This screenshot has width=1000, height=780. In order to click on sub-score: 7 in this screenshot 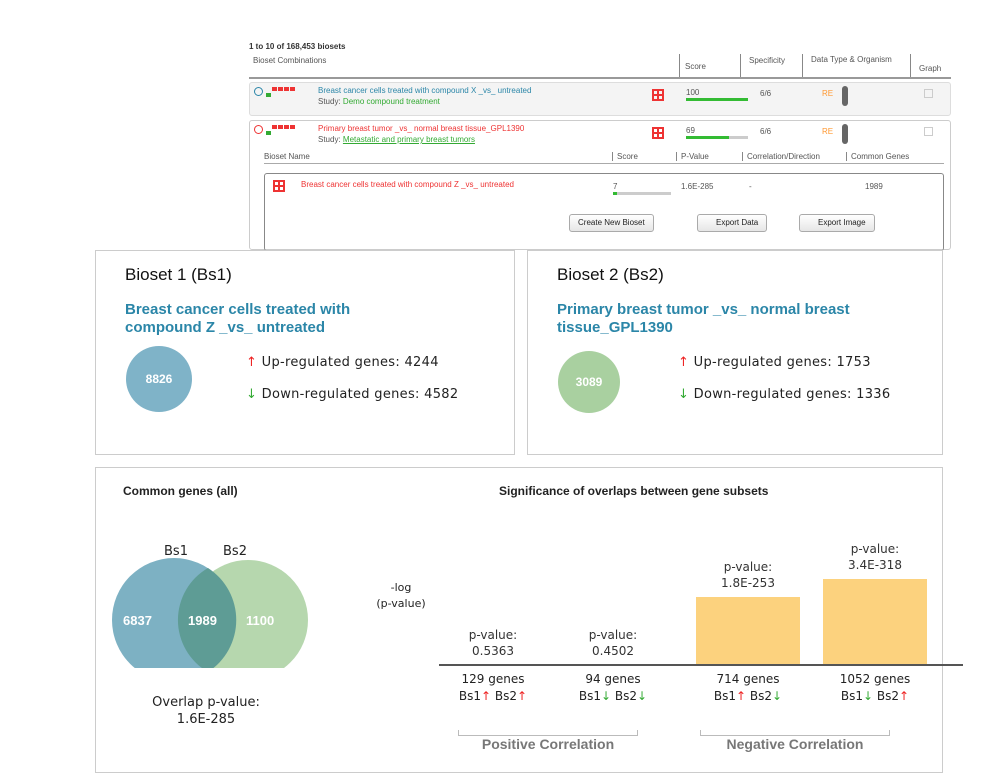, I will do `click(615, 186)`.